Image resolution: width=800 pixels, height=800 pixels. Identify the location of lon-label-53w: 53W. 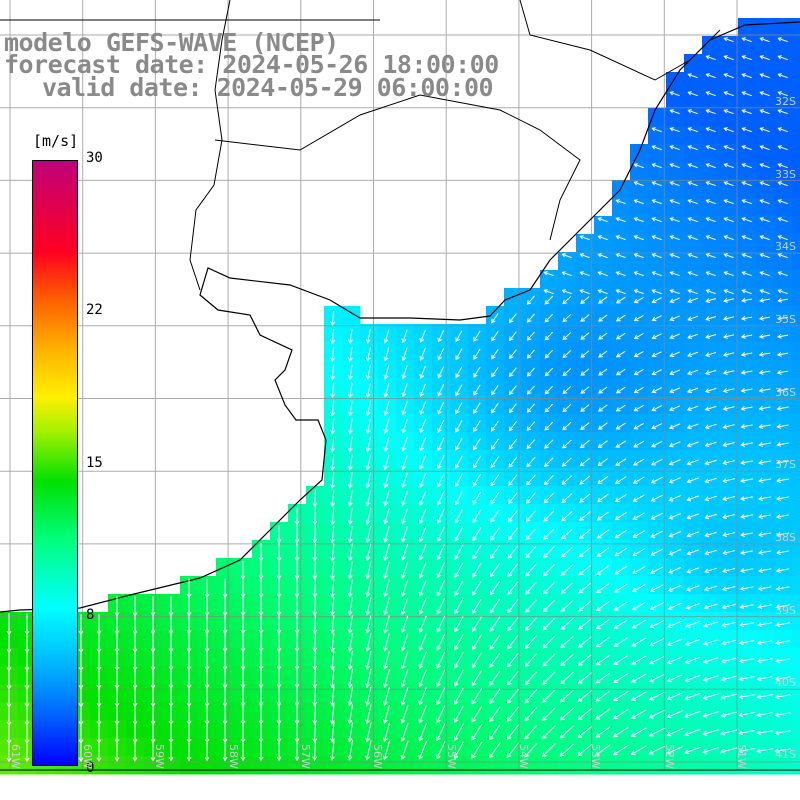
(595, 756).